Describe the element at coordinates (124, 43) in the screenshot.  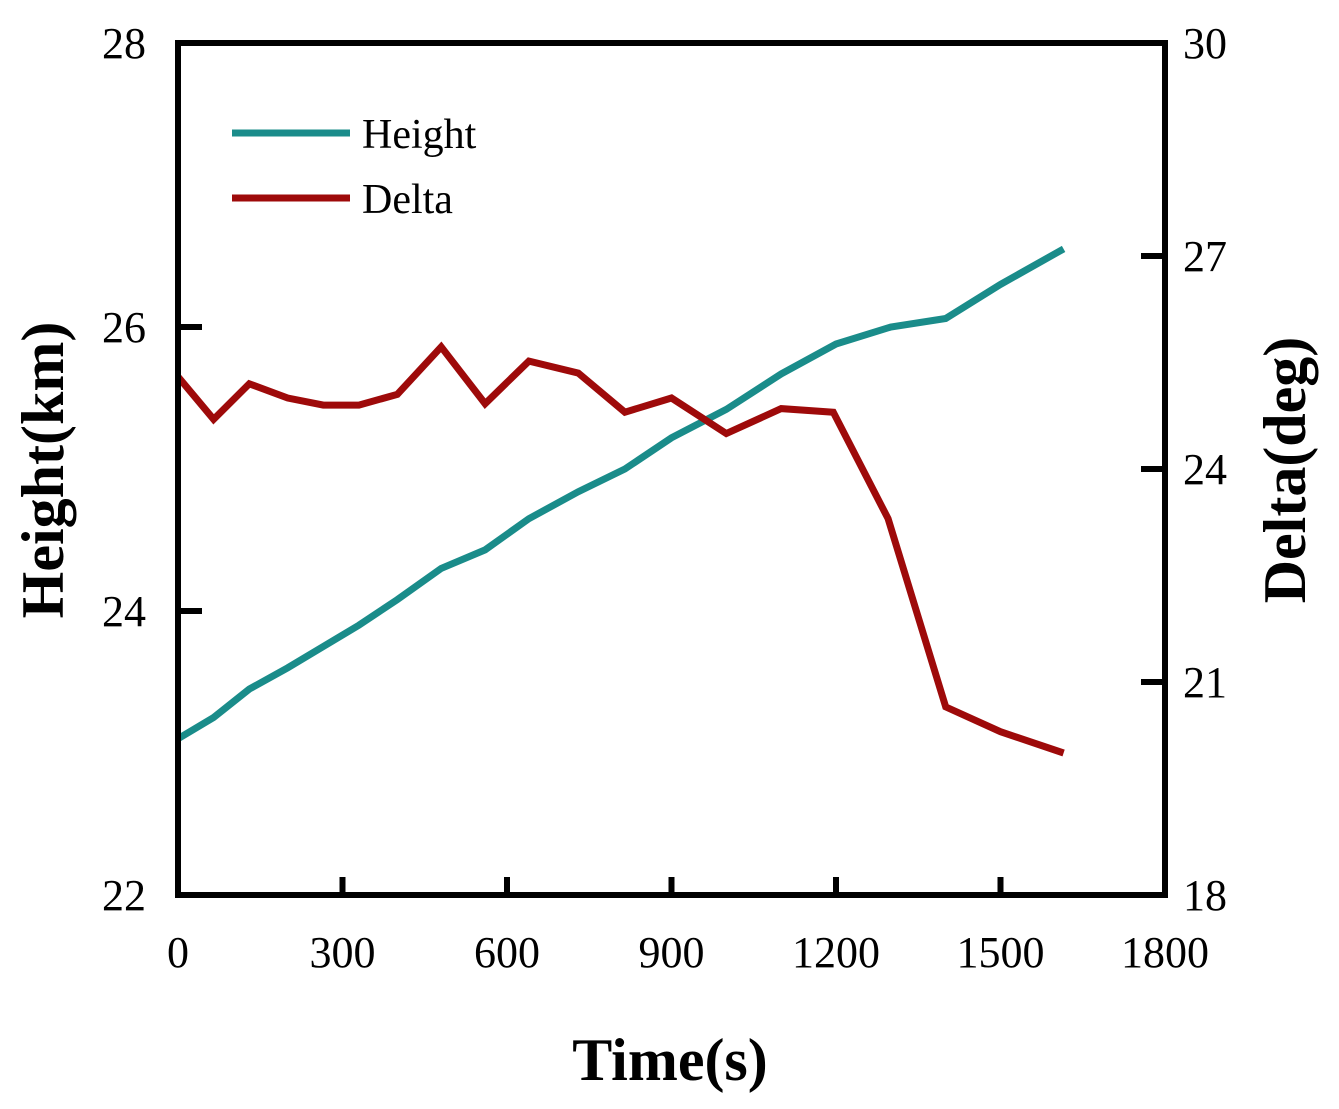
I see `y-left-tick-label-28: 28` at that location.